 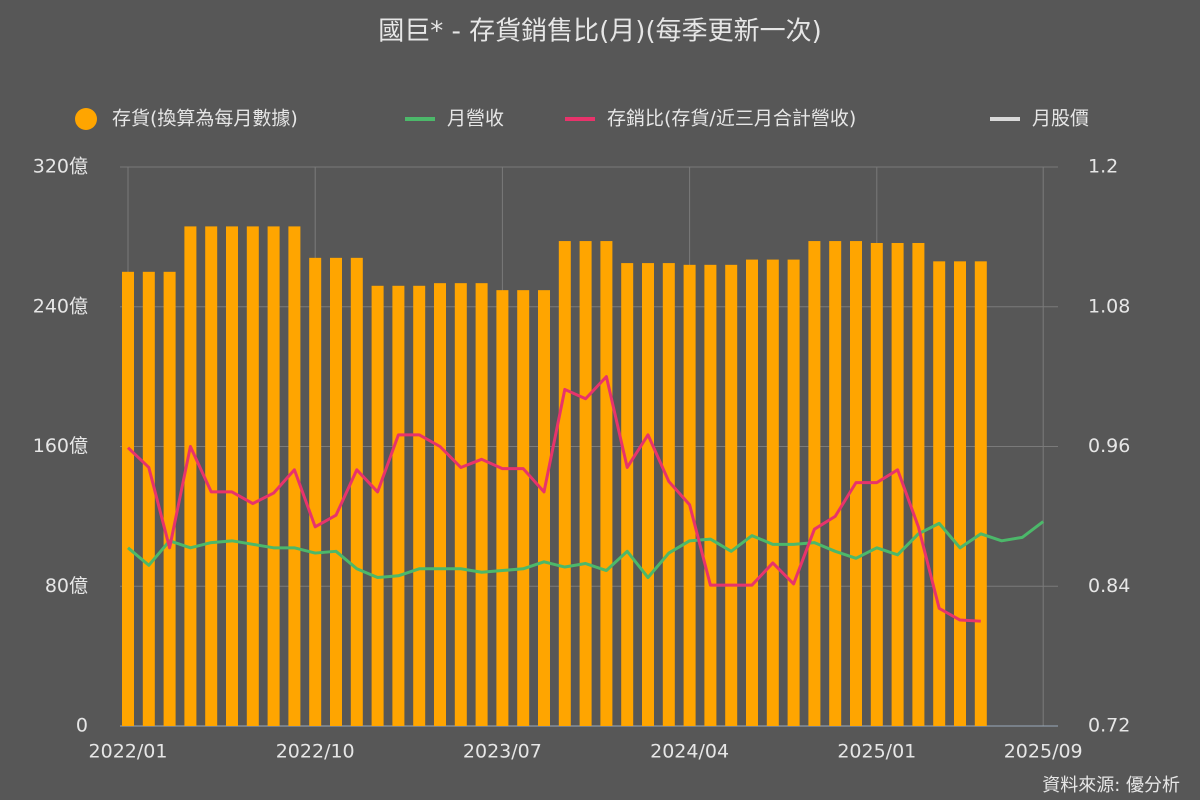 What do you see at coordinates (60, 306) in the screenshot?
I see `y-tick-label: 240億` at bounding box center [60, 306].